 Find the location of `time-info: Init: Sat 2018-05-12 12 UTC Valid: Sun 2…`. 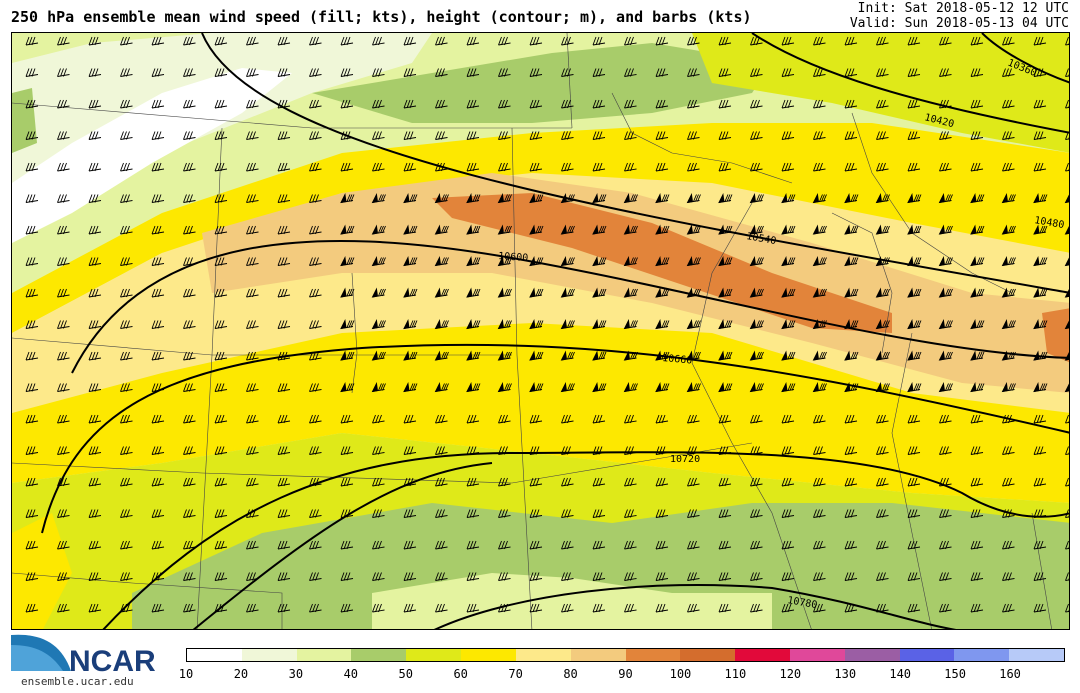

time-info: Init: Sat 2018-05-12 12 UTC Valid: Sun 2… is located at coordinates (959, 16).